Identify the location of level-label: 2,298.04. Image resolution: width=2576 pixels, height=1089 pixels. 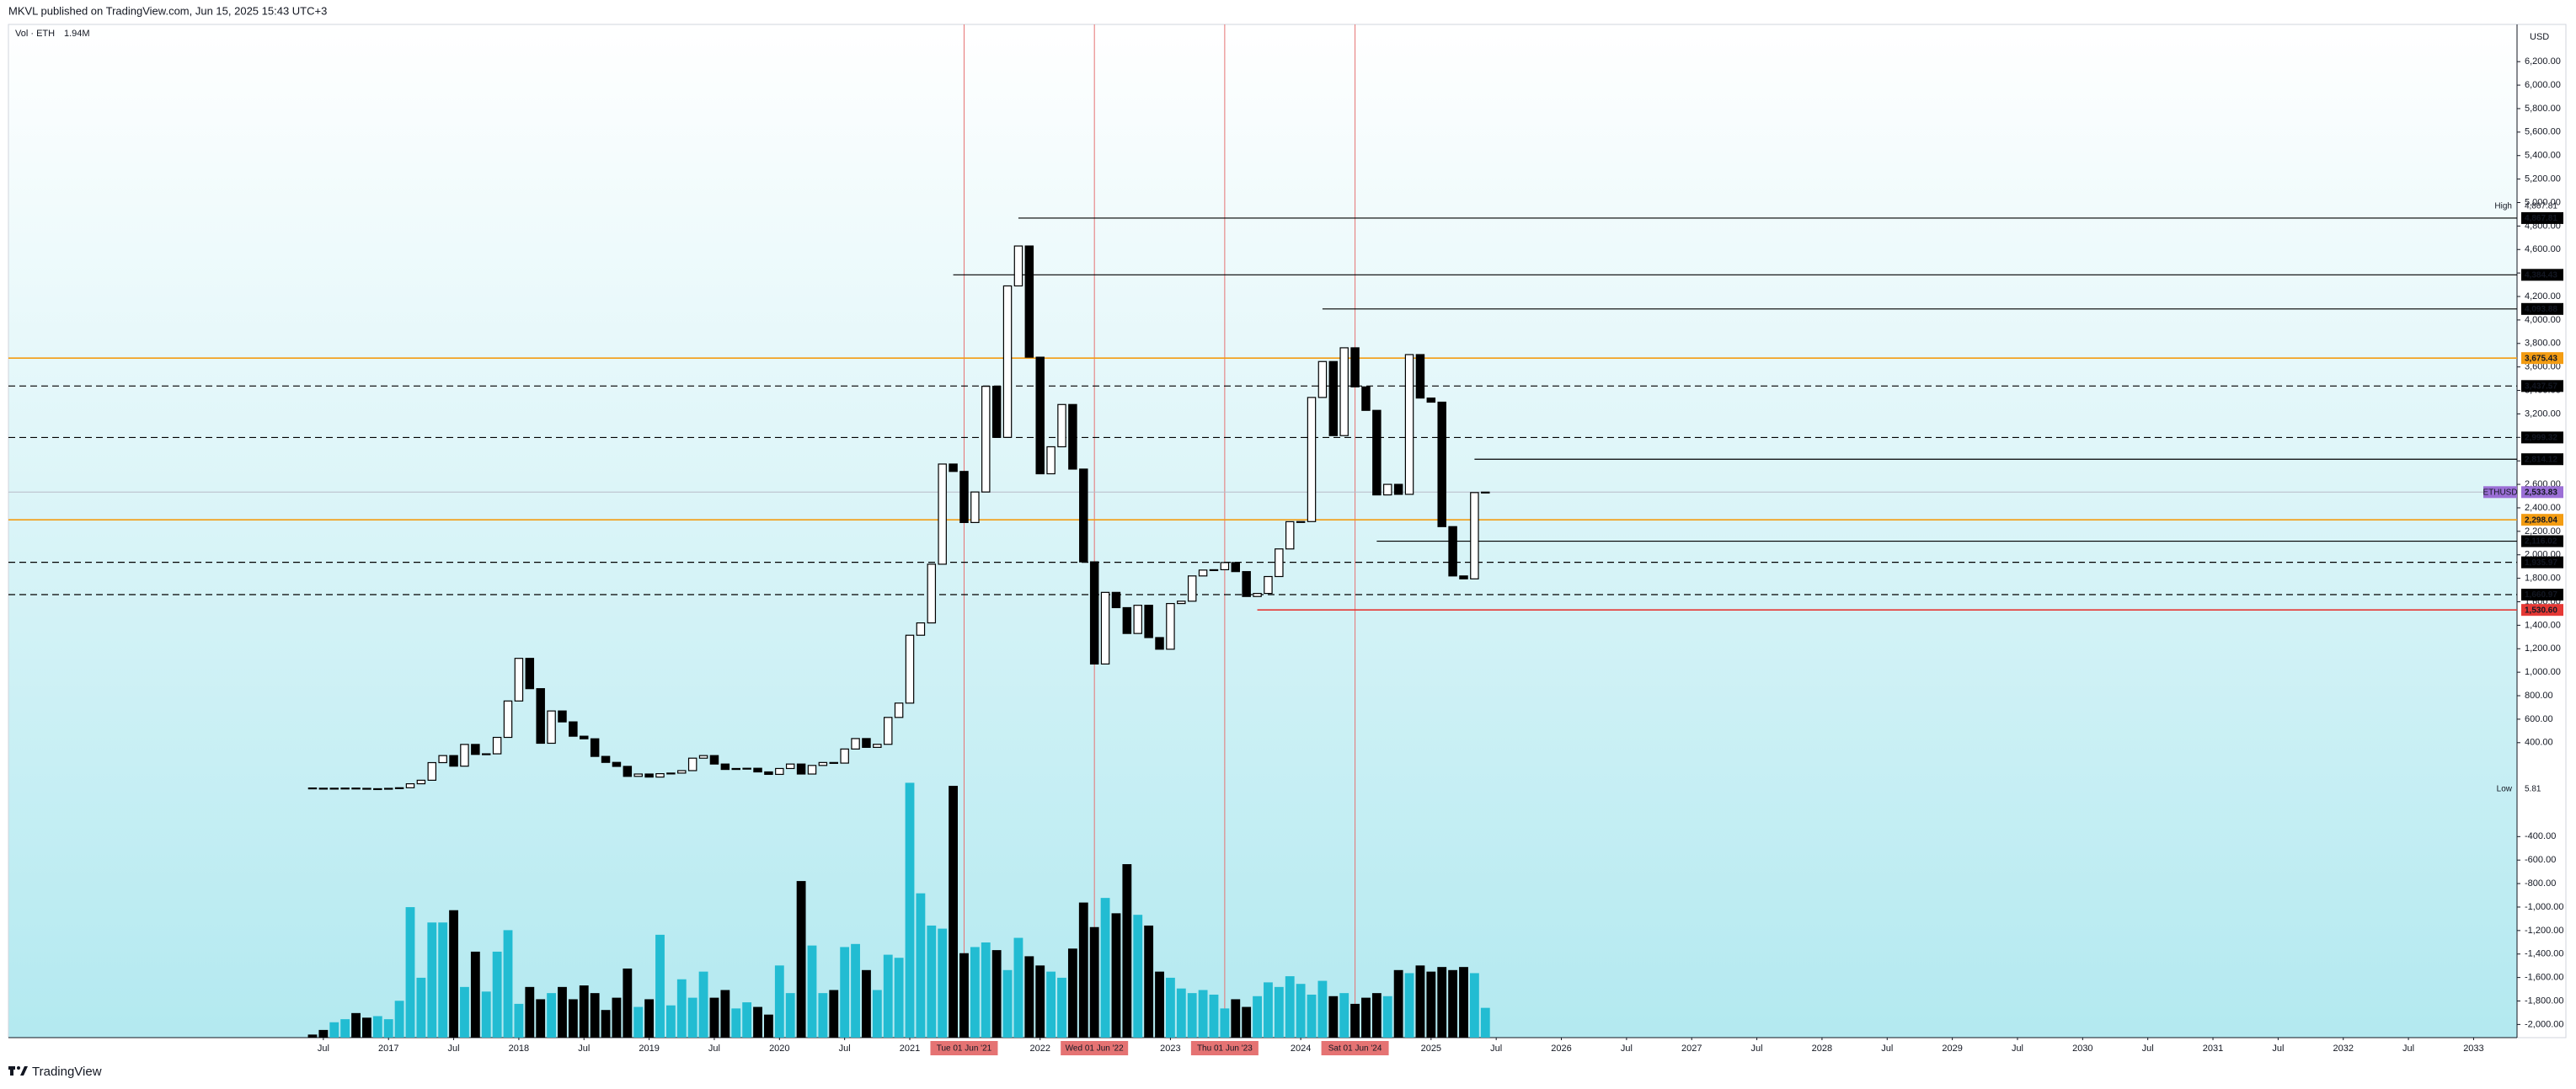
(2541, 520).